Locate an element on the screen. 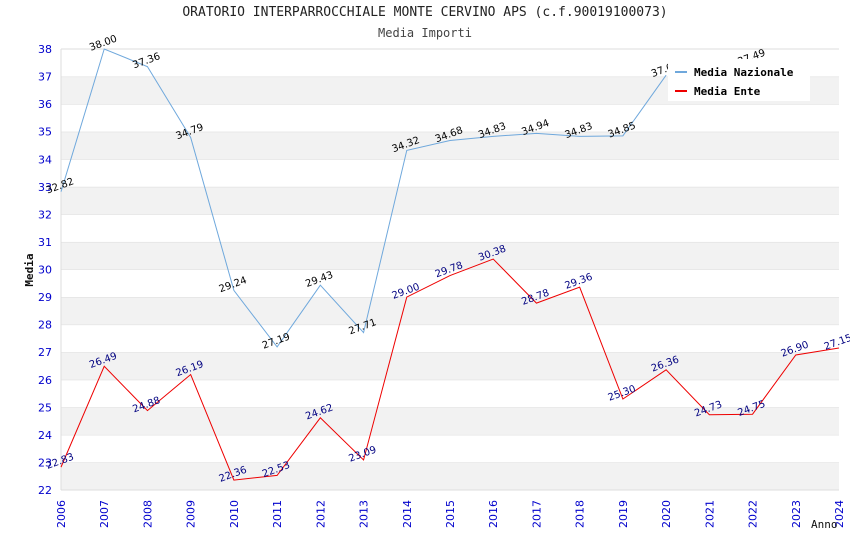 This screenshot has height=550, width=850. x-tick-label: 2016 is located at coordinates (493, 514).